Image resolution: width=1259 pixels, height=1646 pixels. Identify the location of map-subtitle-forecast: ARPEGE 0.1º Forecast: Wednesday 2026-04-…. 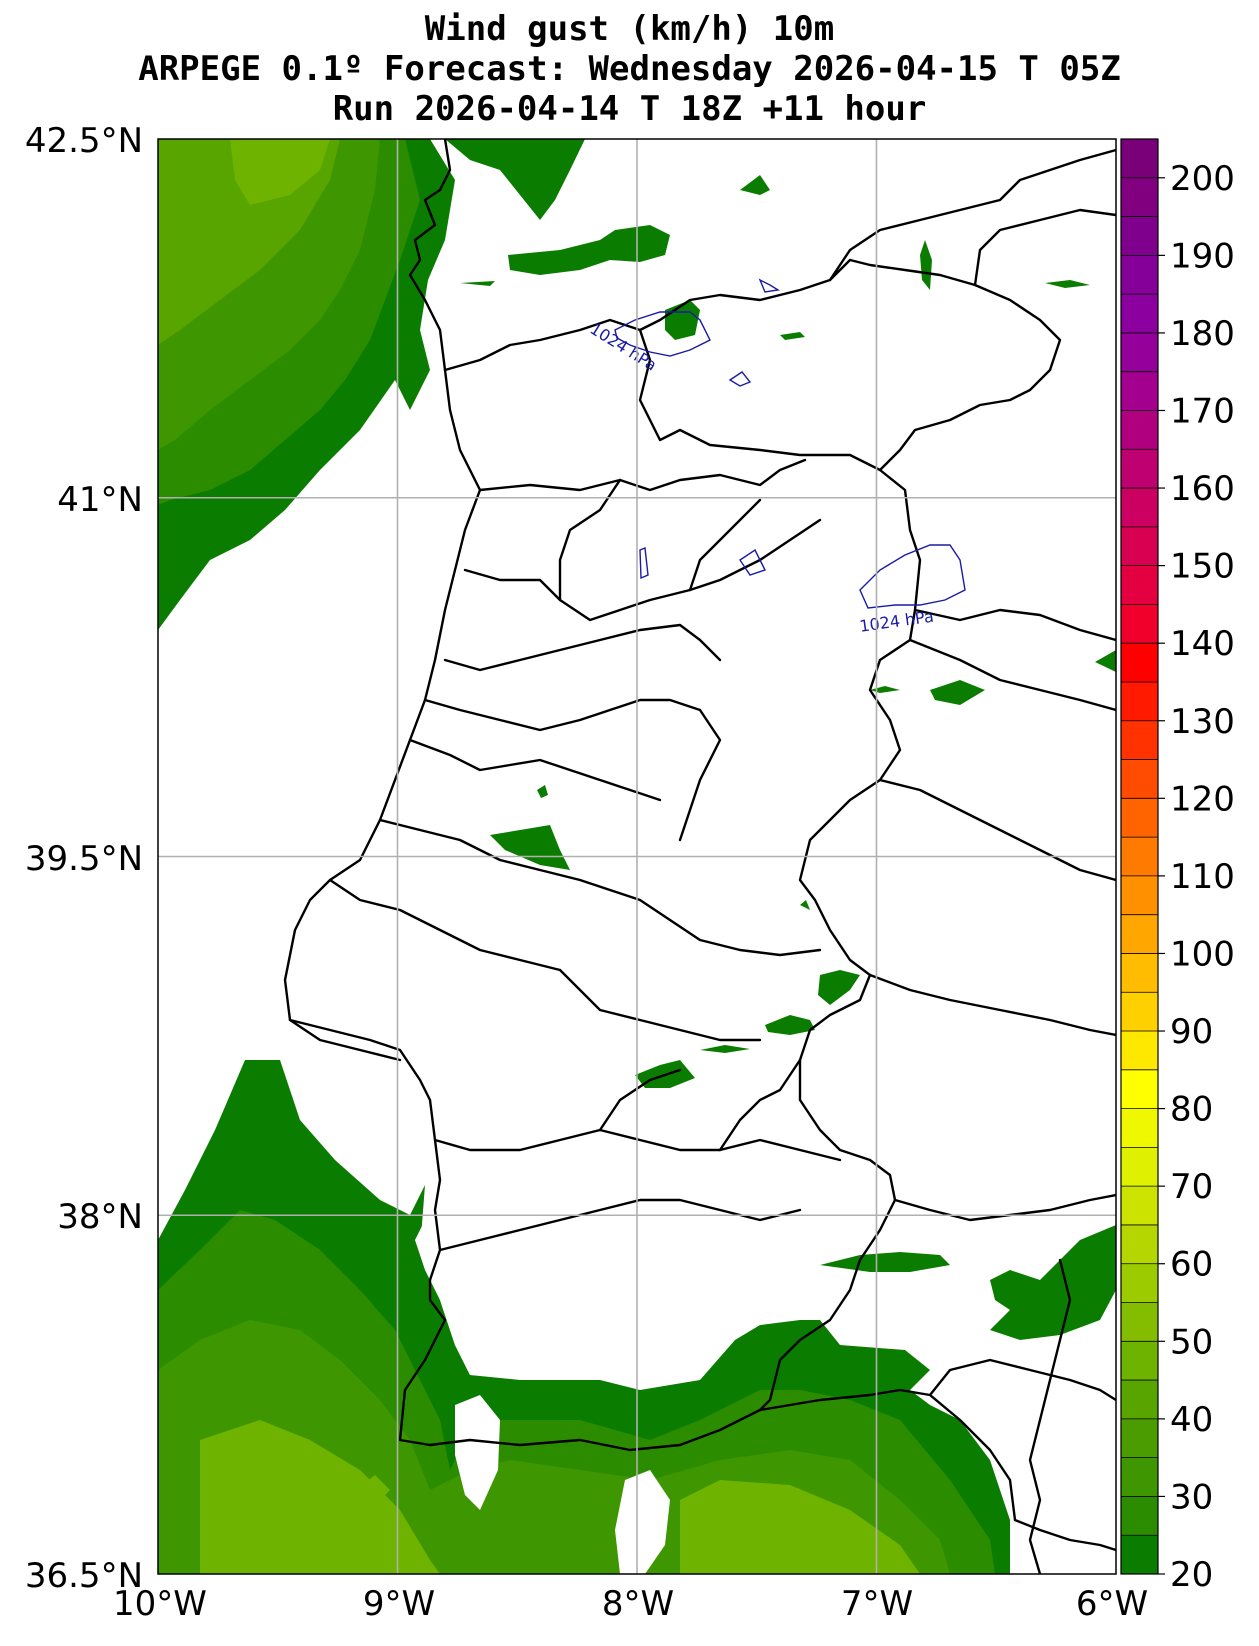
(629, 69).